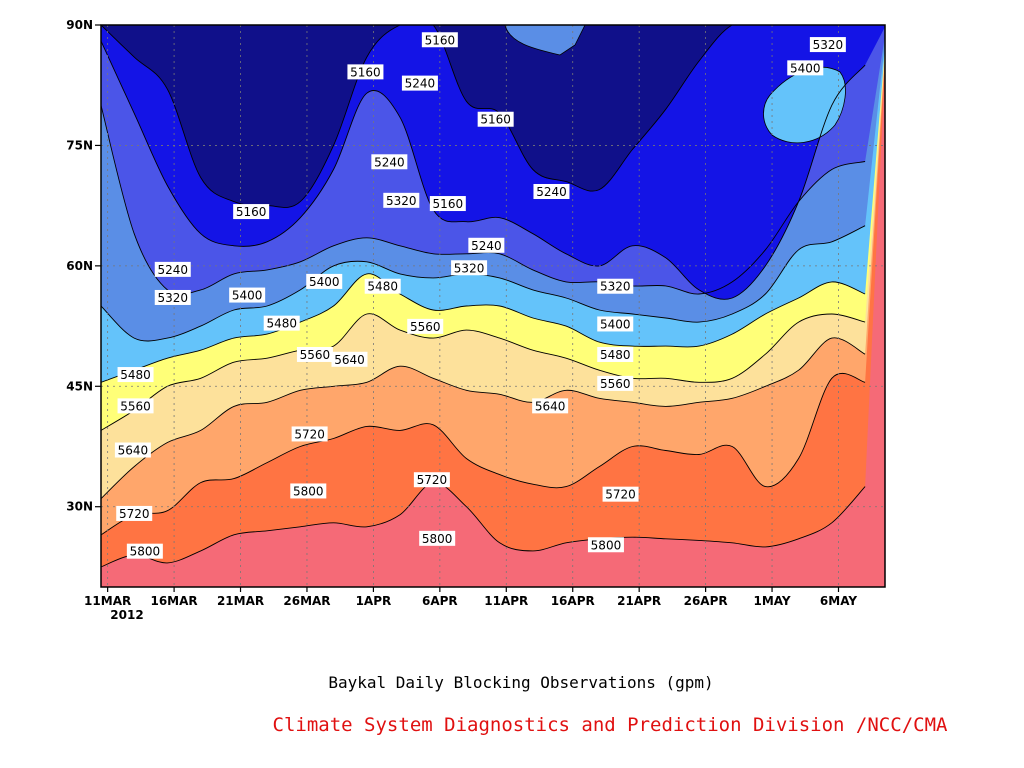  What do you see at coordinates (126, 615) in the screenshot?
I see `x-year-label: 2012` at bounding box center [126, 615].